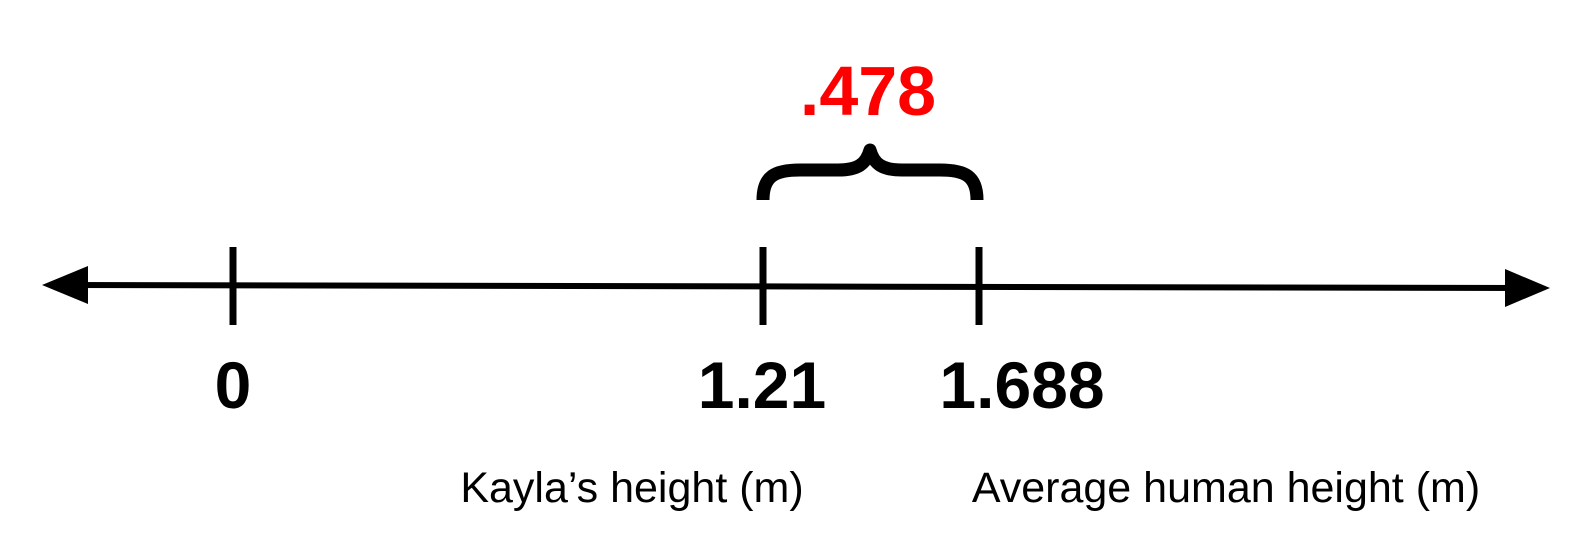  Describe the element at coordinates (631, 488) in the screenshot. I see `kayla-height-caption: Kayla’s height (m)` at that location.